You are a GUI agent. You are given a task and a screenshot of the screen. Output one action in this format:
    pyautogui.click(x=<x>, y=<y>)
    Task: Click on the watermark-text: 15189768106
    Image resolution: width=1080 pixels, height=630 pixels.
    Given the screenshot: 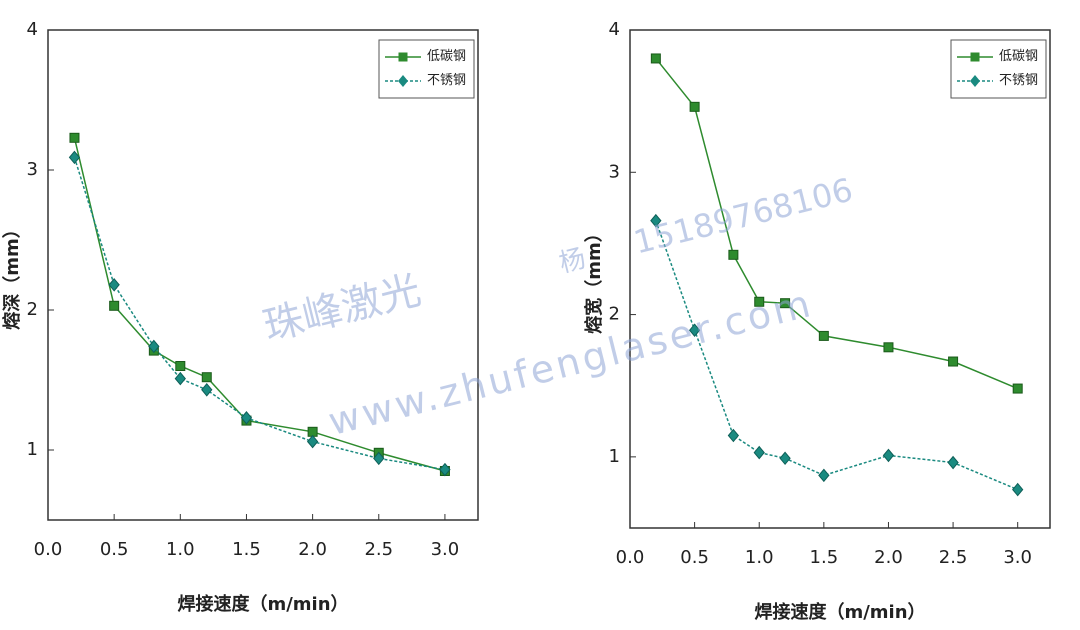 What is the action you would take?
    pyautogui.click(x=743, y=215)
    